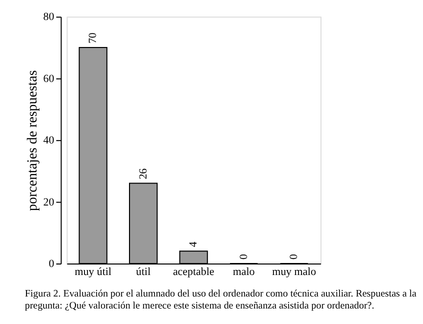  What do you see at coordinates (51, 264) in the screenshot?
I see `y-tick-label: 0` at bounding box center [51, 264].